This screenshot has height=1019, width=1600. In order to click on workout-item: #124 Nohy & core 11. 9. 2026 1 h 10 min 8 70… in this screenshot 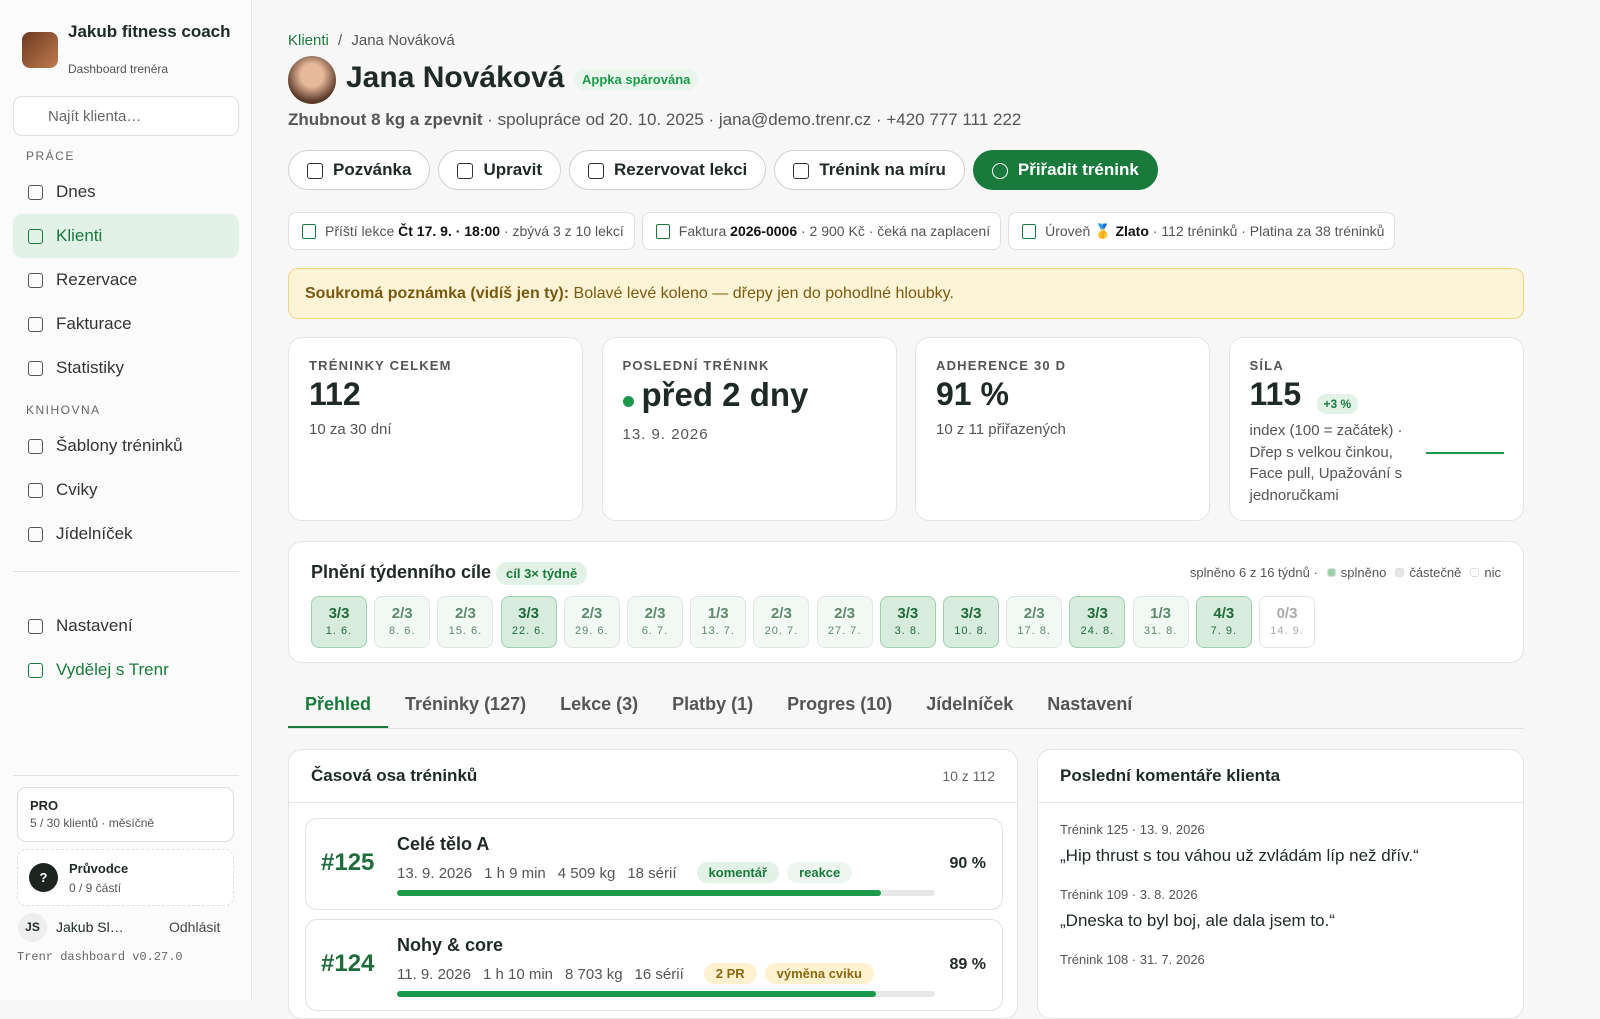, I will do `click(654, 965)`.